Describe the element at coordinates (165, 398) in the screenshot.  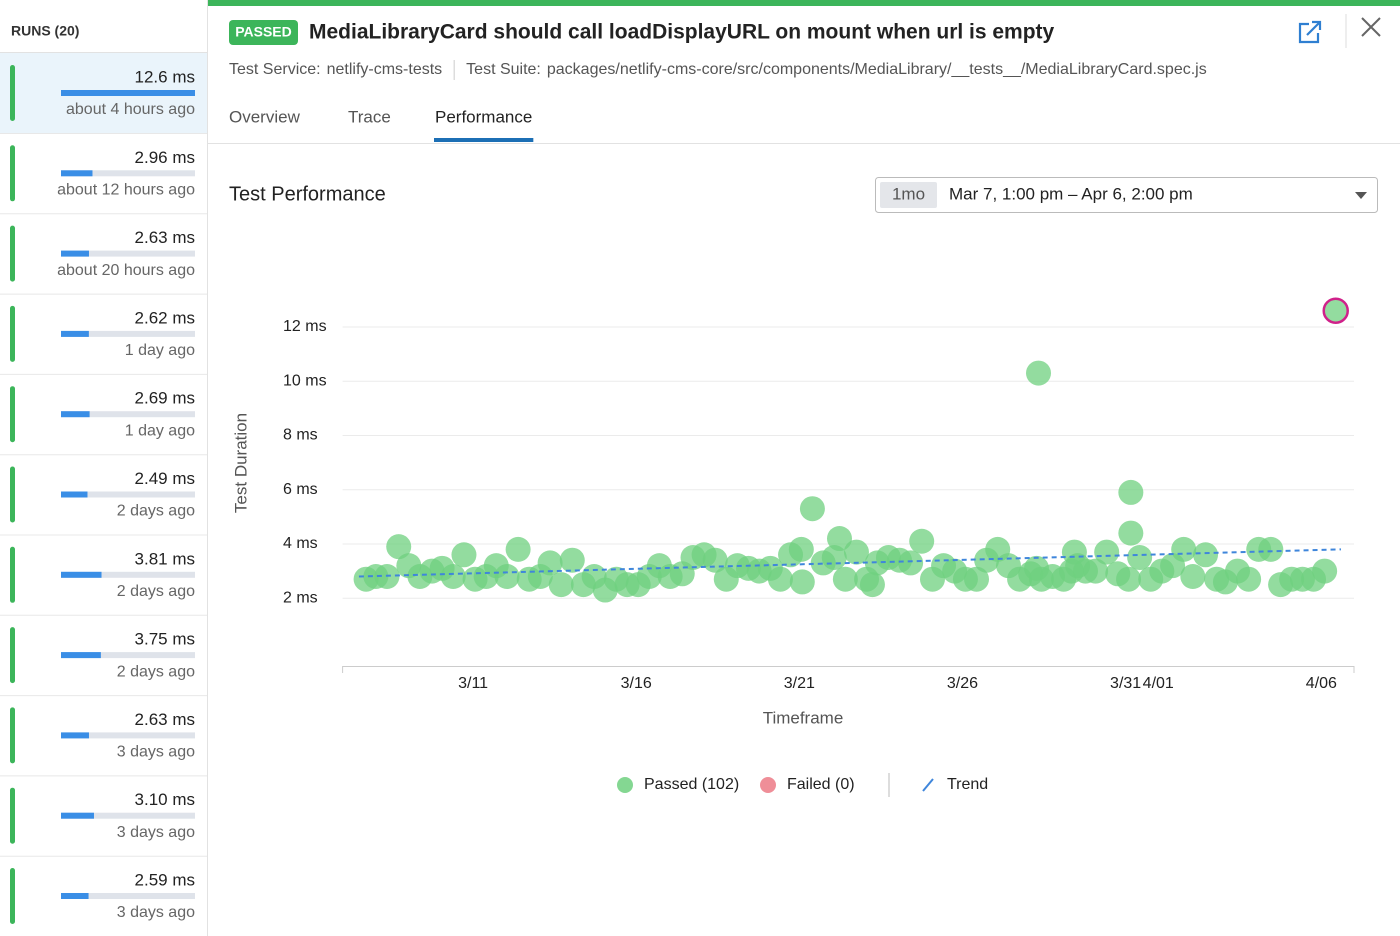
I see `run-duration: 2.69 ms` at that location.